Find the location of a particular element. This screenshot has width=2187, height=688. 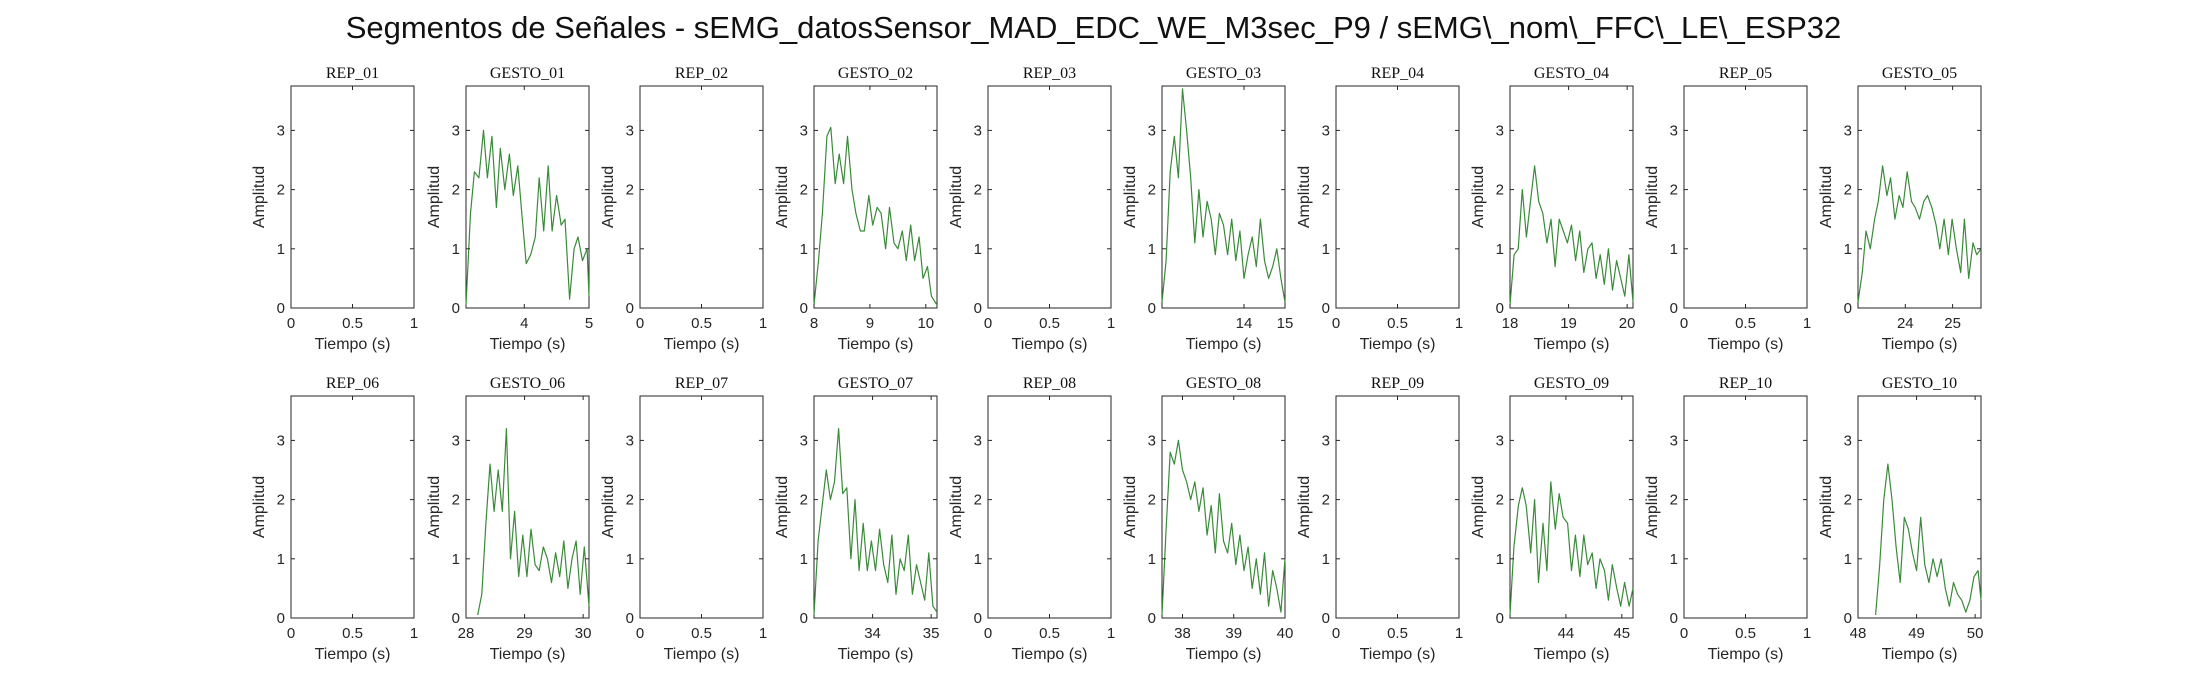

subplot-gesto-01: 0 1 2 3 4 5 GESTO_01 Tiempo (s) Amplitud is located at coordinates (509, 209).